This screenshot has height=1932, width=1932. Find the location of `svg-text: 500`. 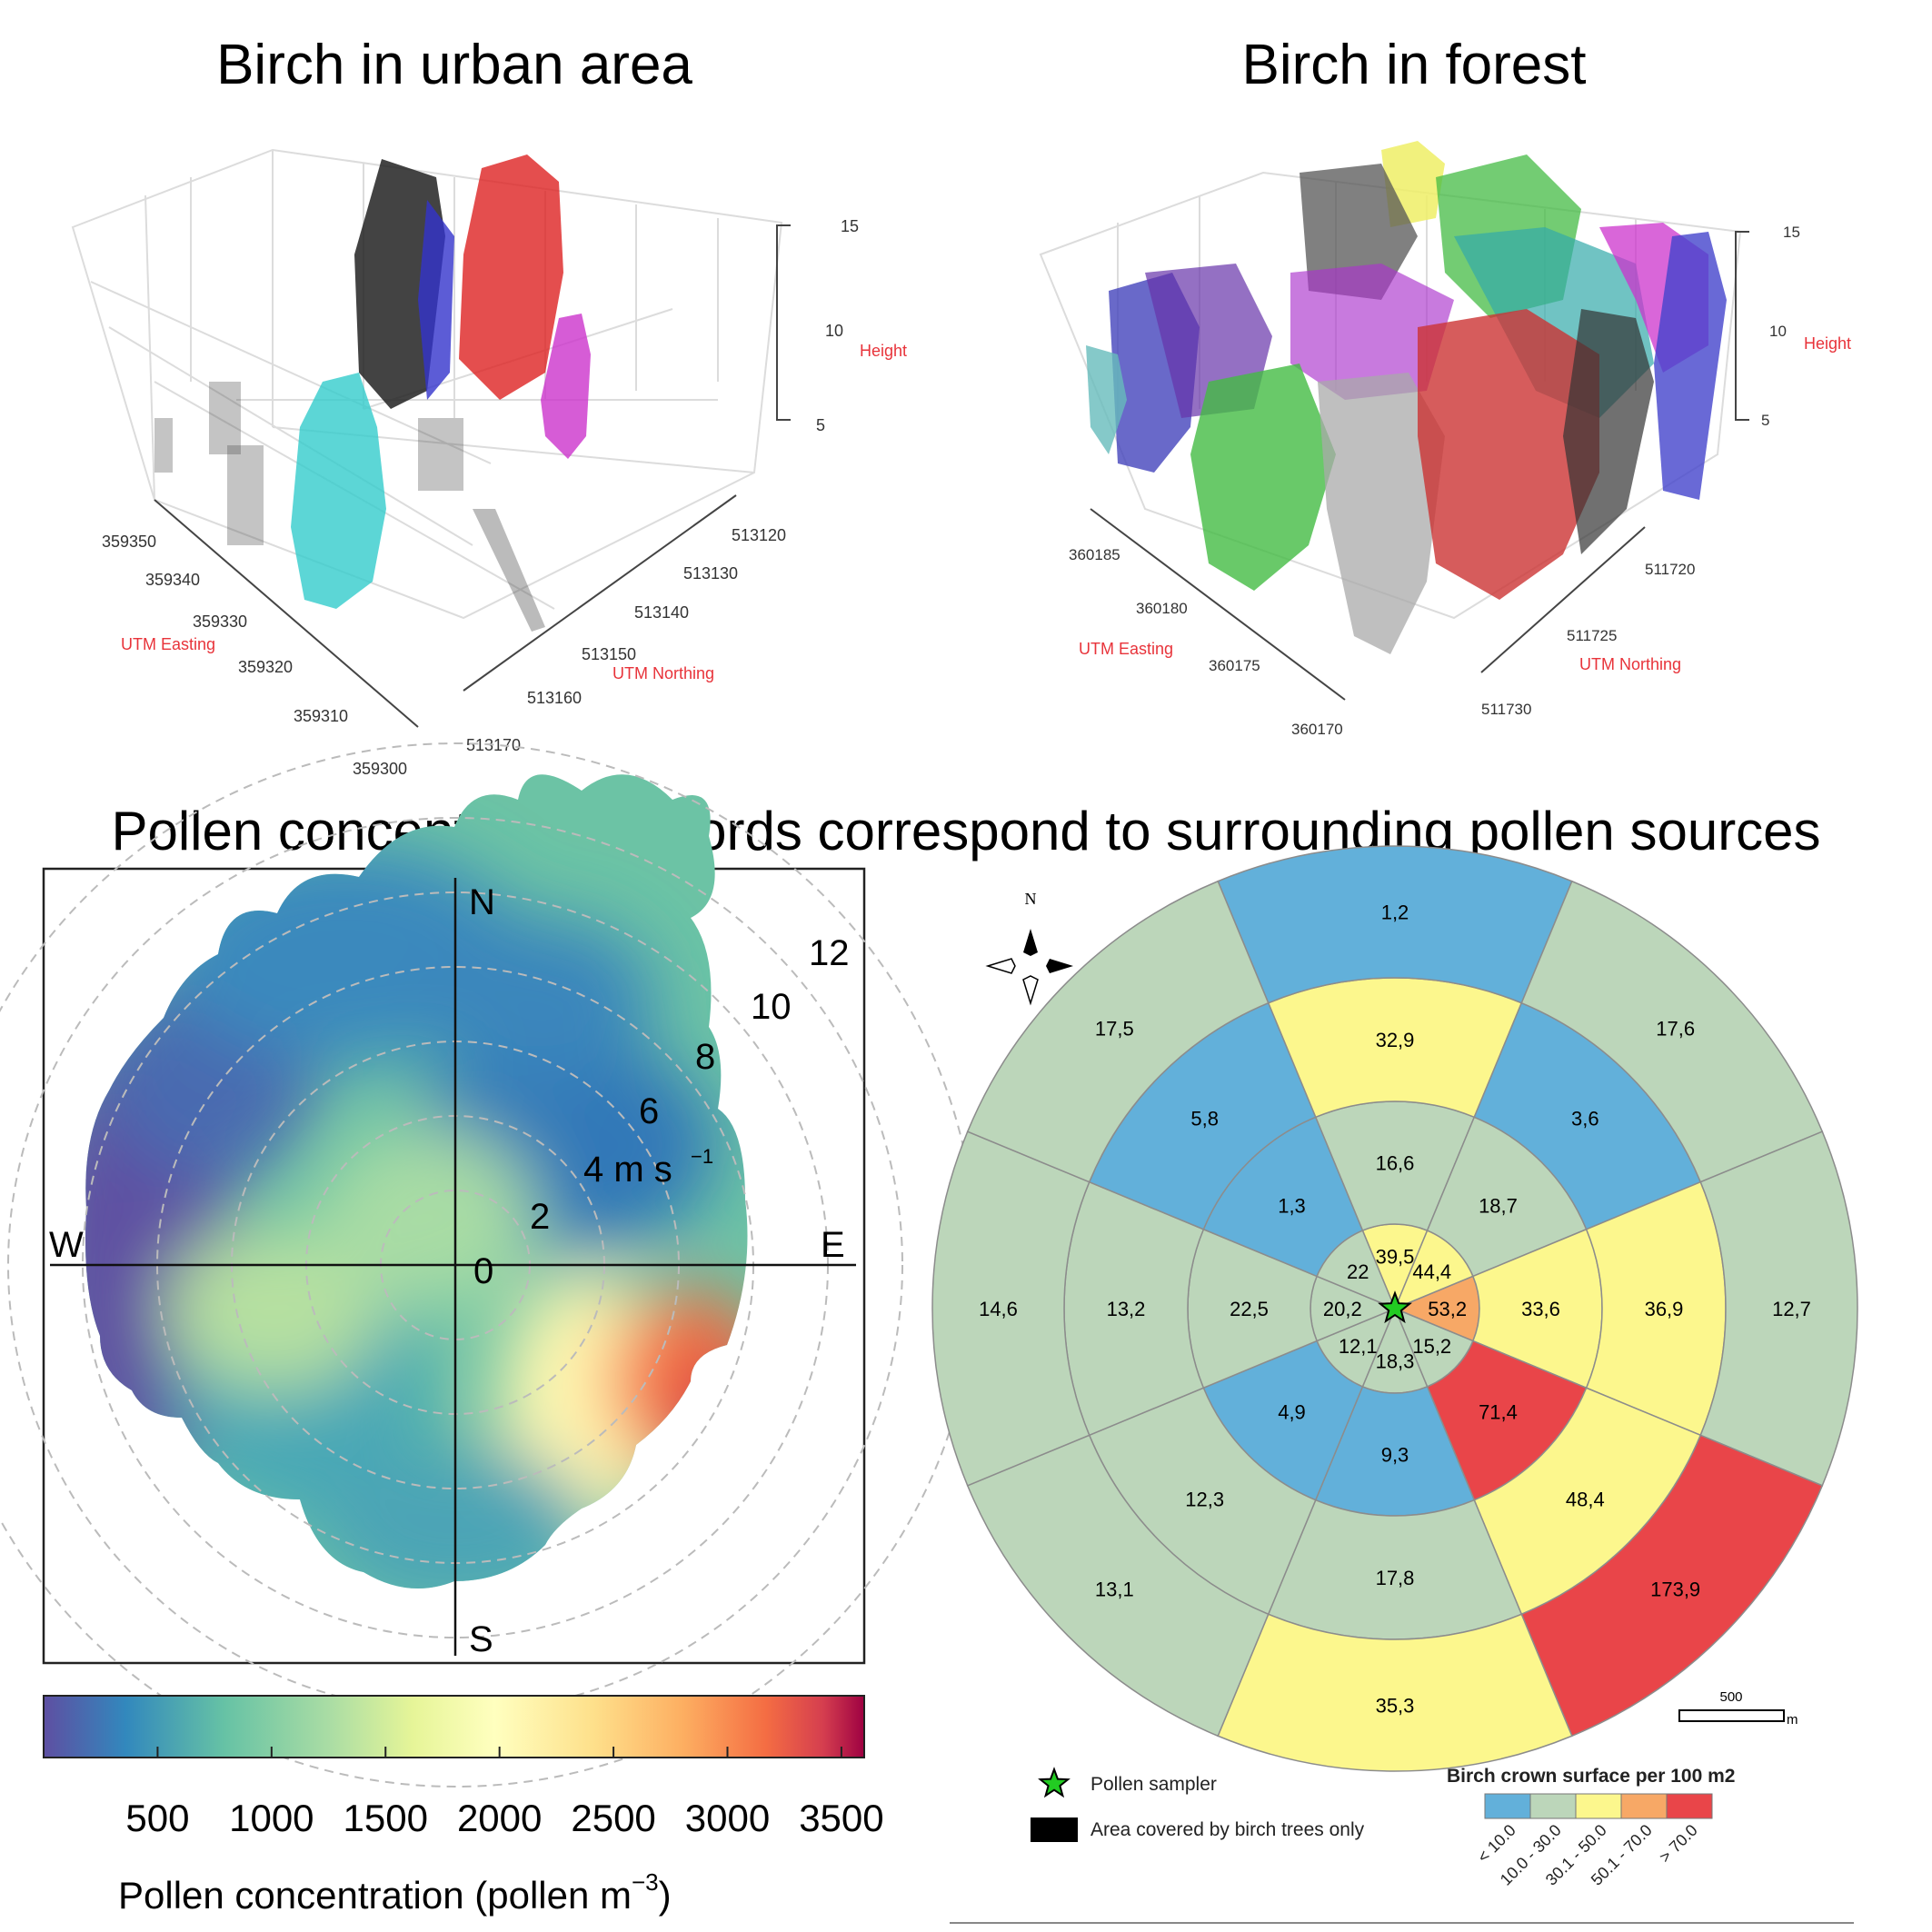

svg-text: 500 is located at coordinates (1731, 1697).